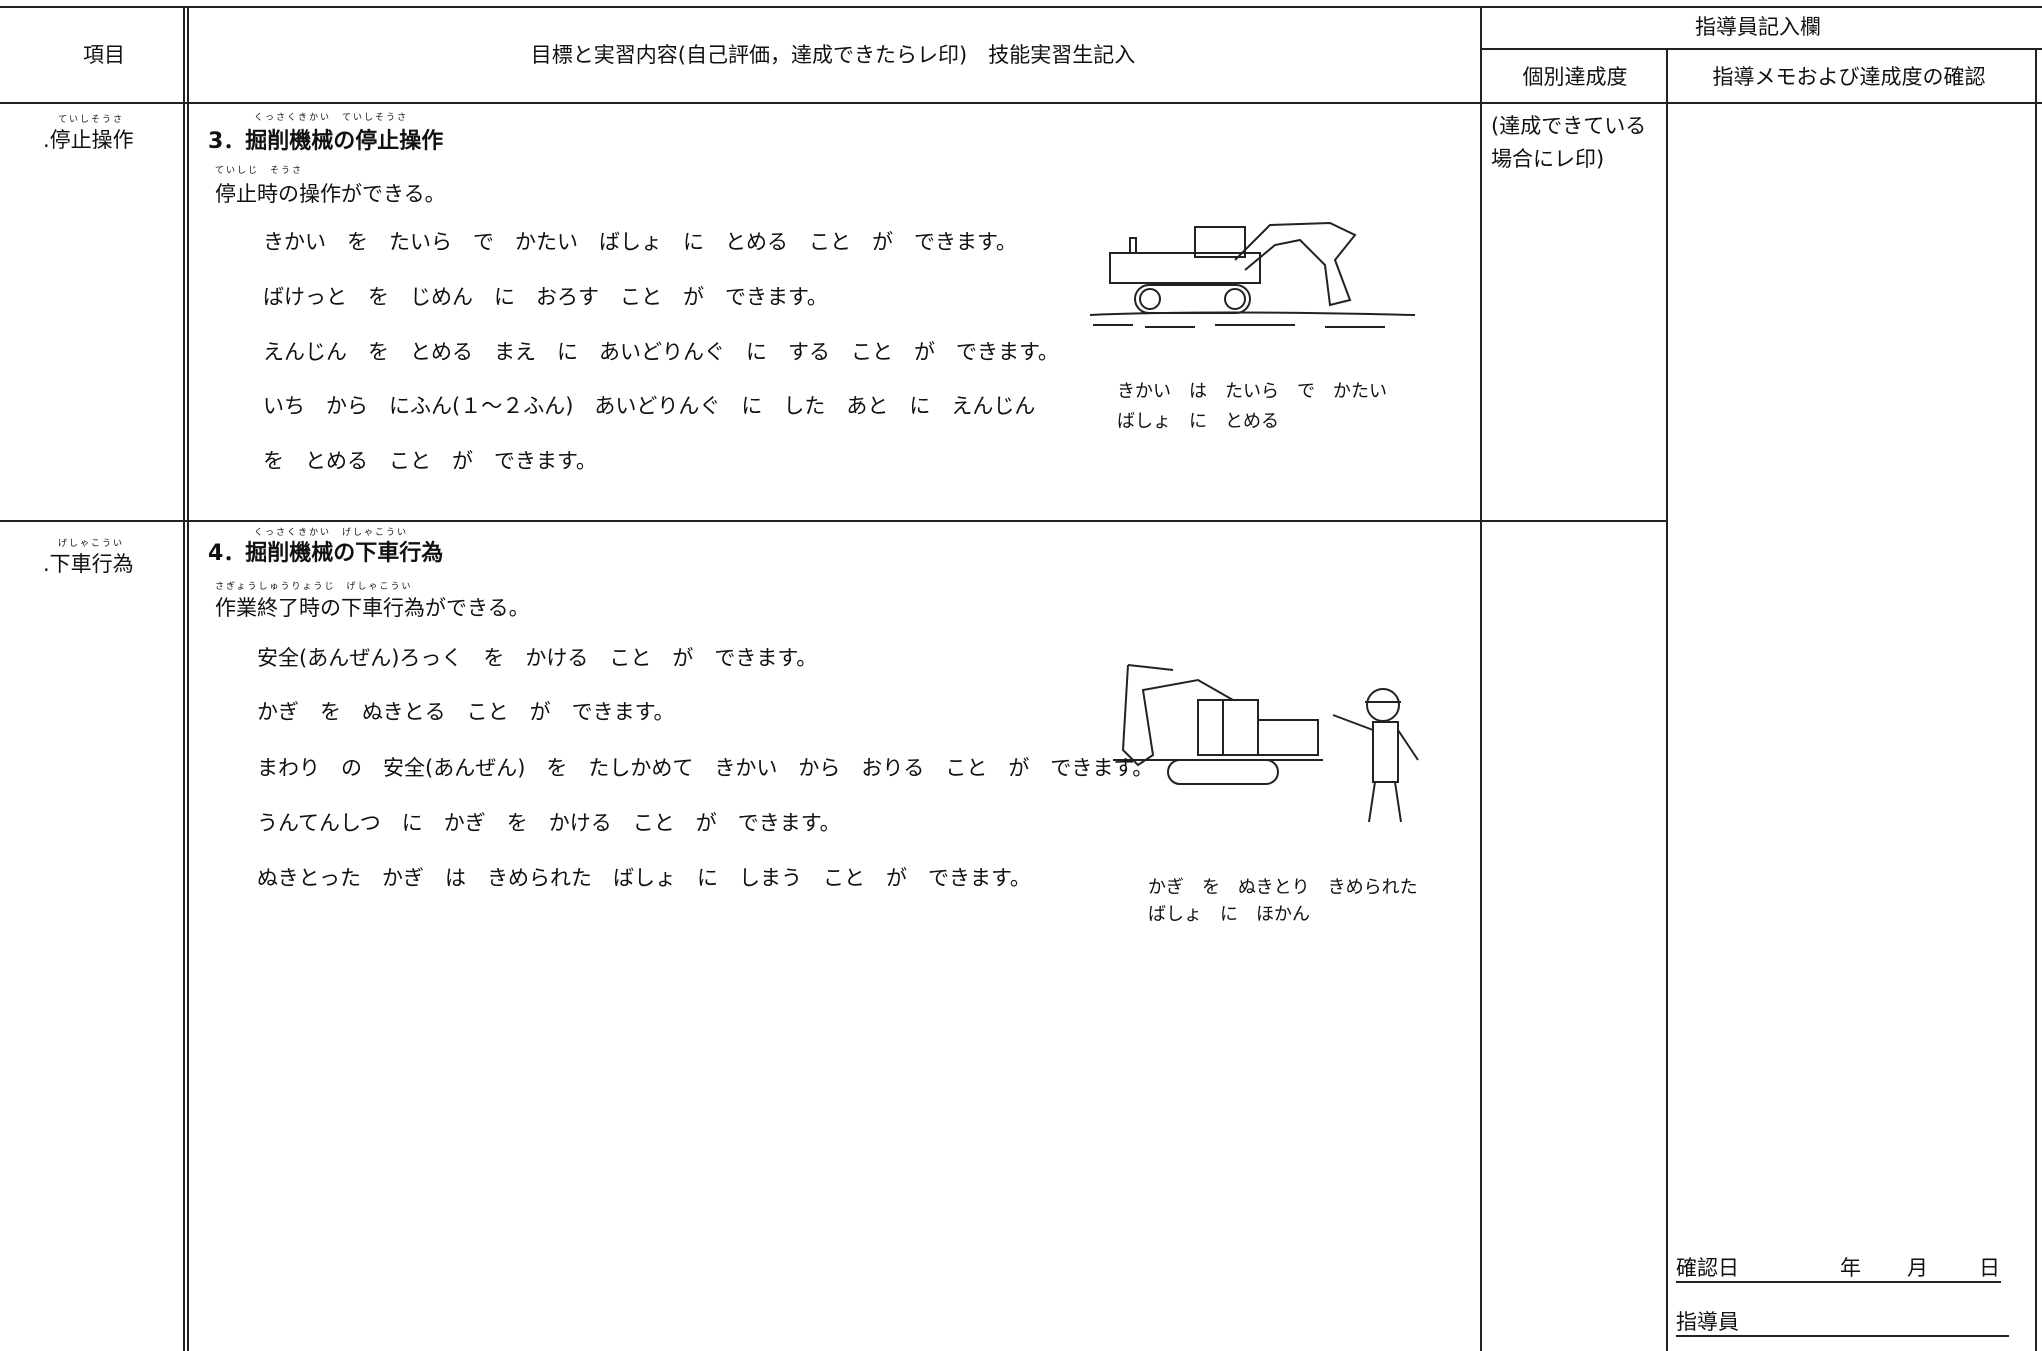 This screenshot has width=2042, height=1351. What do you see at coordinates (545, 297) in the screenshot?
I see `step-text: ばけっと を じめん に おろす こと が できます。` at bounding box center [545, 297].